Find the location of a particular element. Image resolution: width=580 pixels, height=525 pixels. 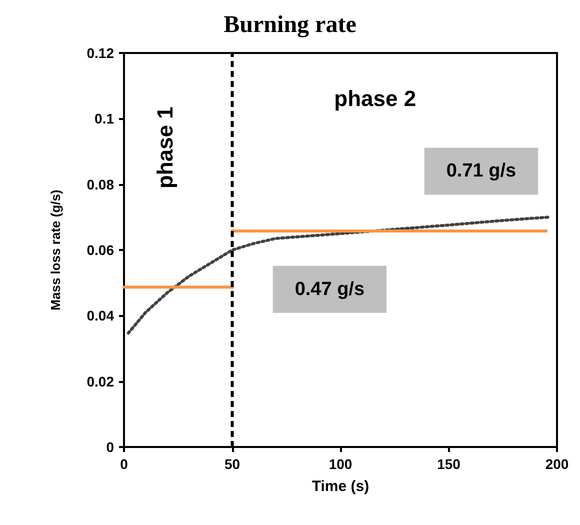

y-tick-label: 0.02 is located at coordinates (100, 381).